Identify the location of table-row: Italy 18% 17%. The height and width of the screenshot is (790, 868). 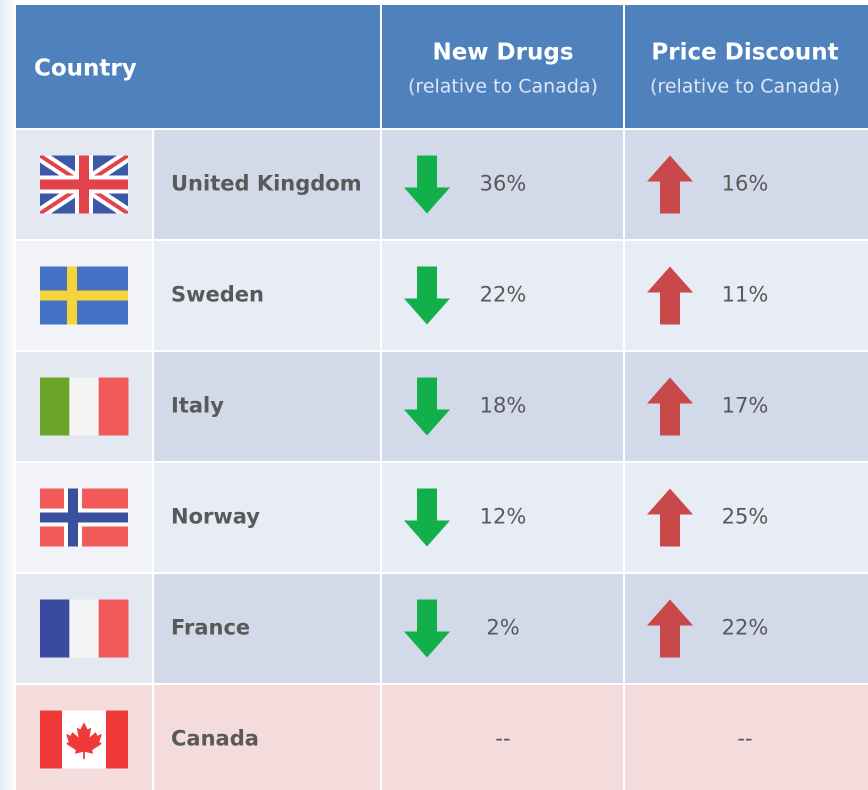
(442, 406).